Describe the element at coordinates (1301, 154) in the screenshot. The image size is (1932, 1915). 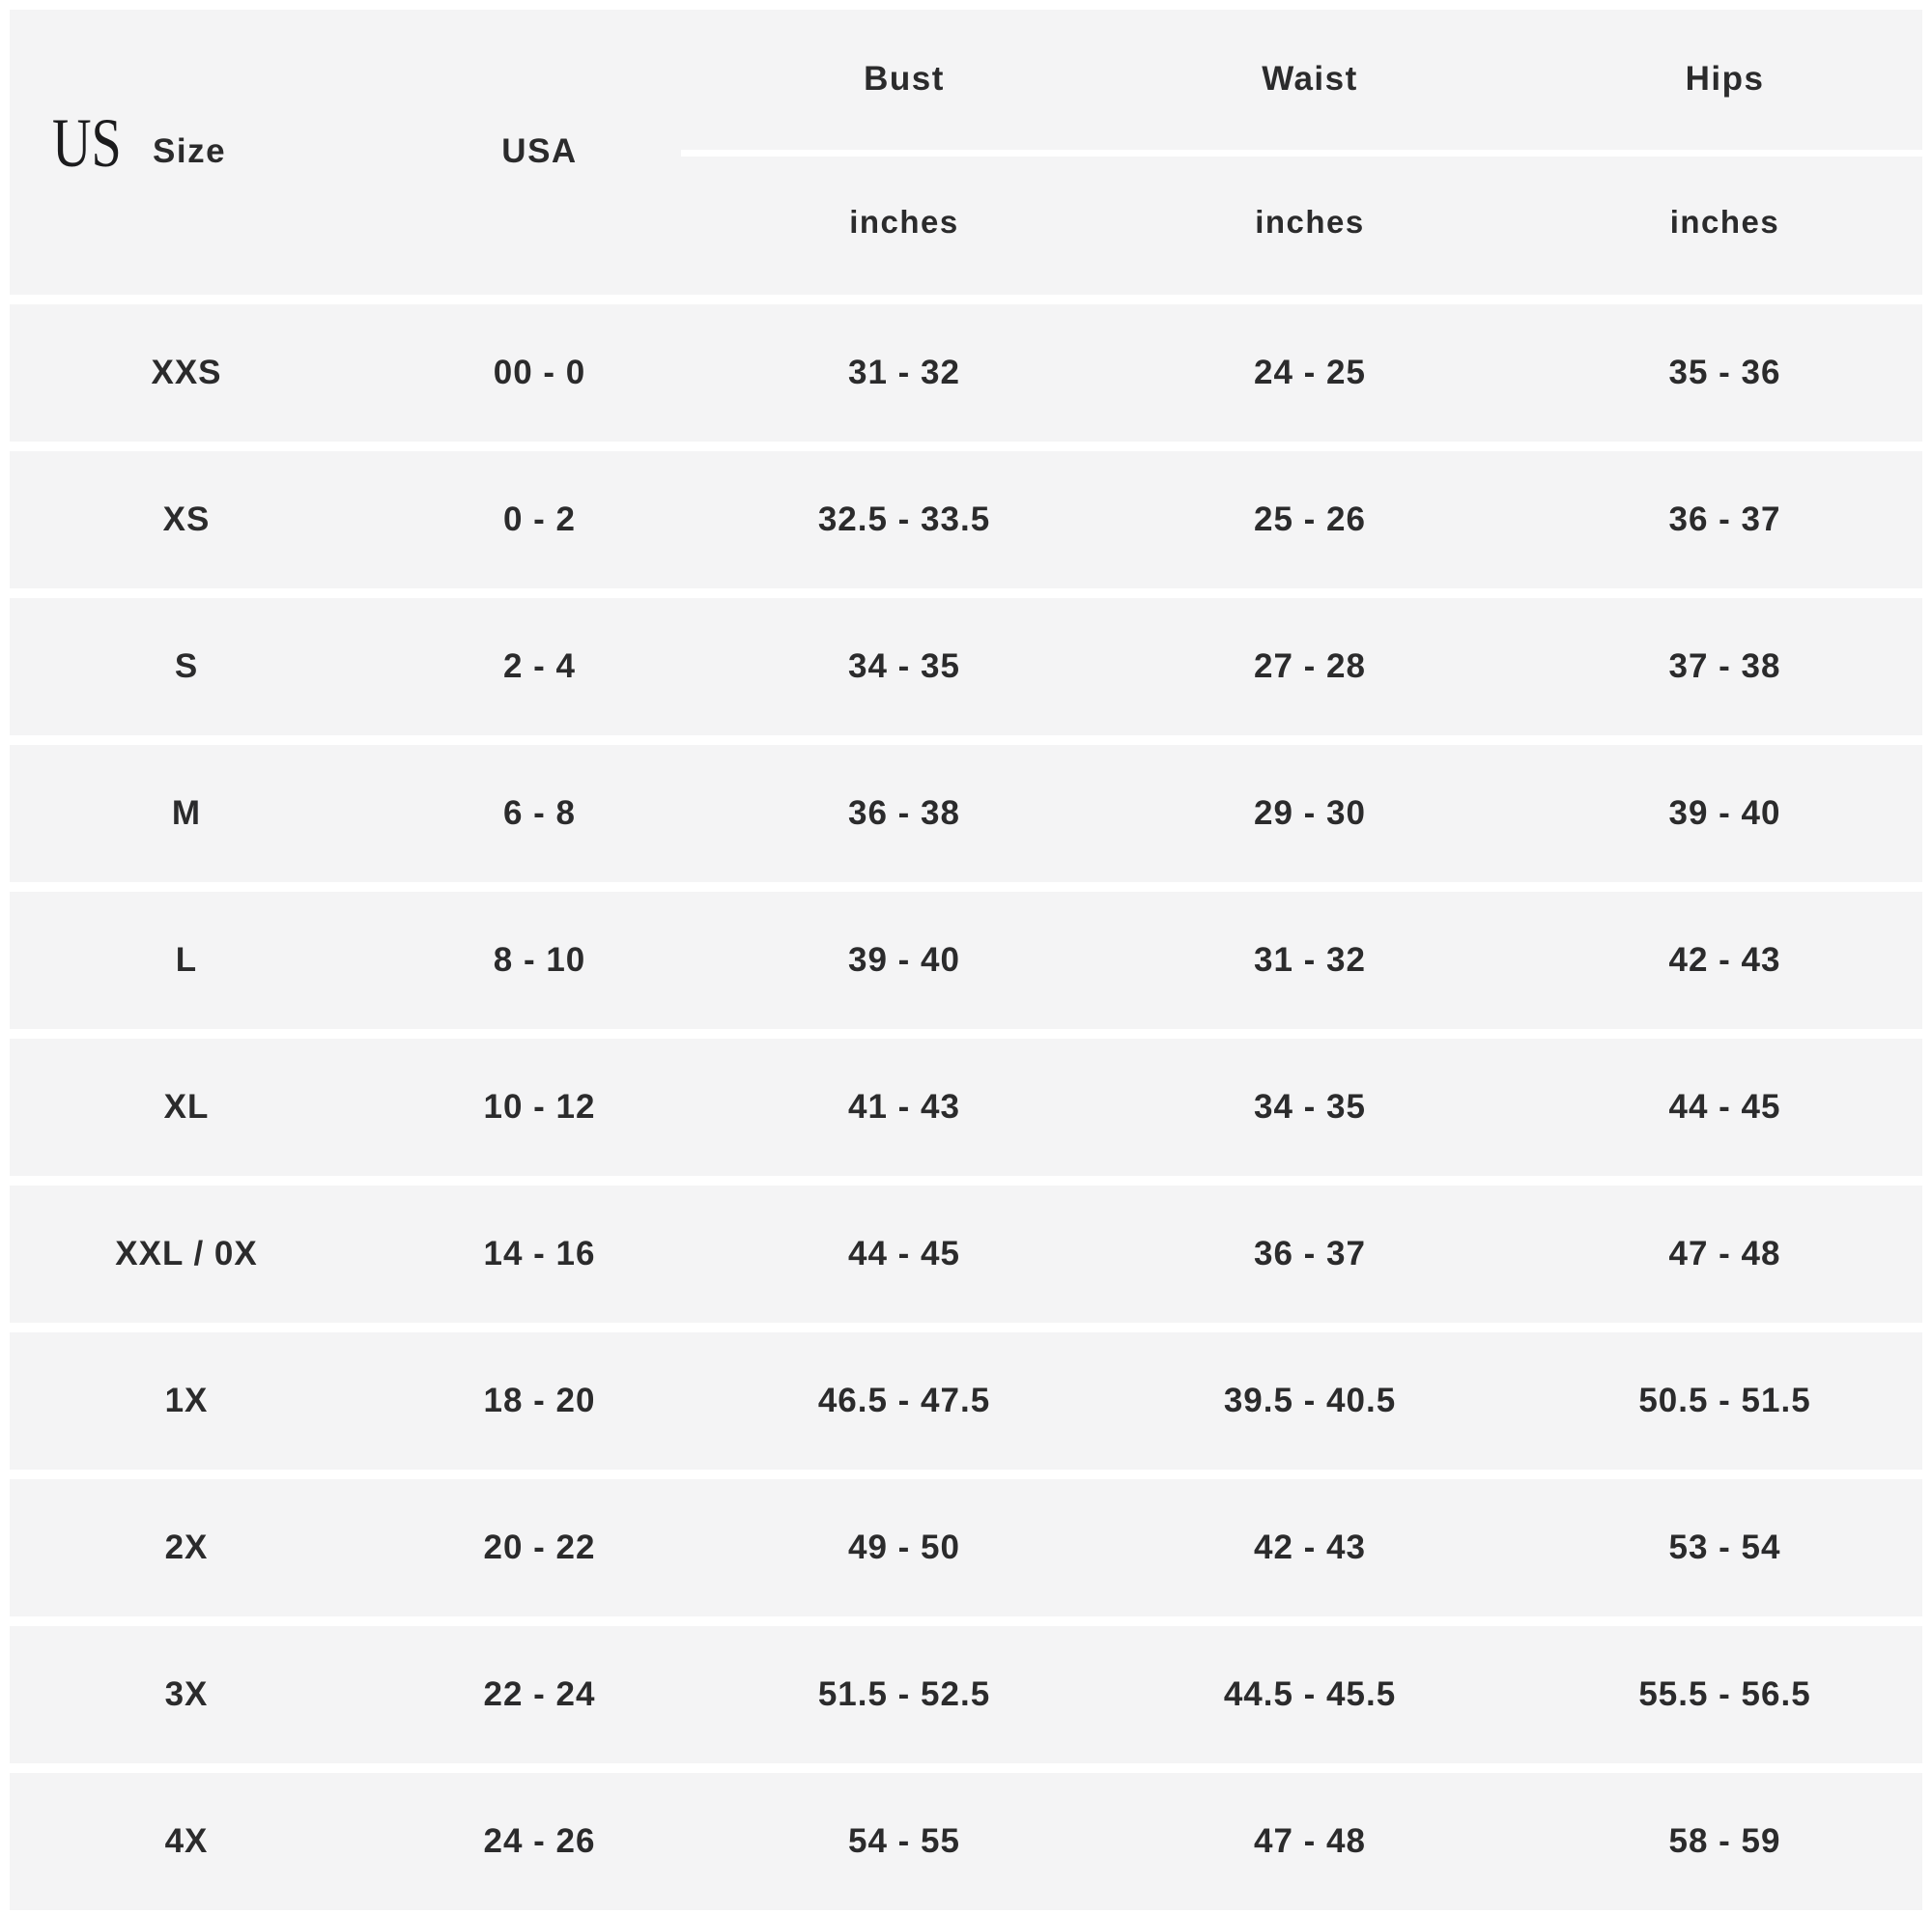
I see `header-divider` at that location.